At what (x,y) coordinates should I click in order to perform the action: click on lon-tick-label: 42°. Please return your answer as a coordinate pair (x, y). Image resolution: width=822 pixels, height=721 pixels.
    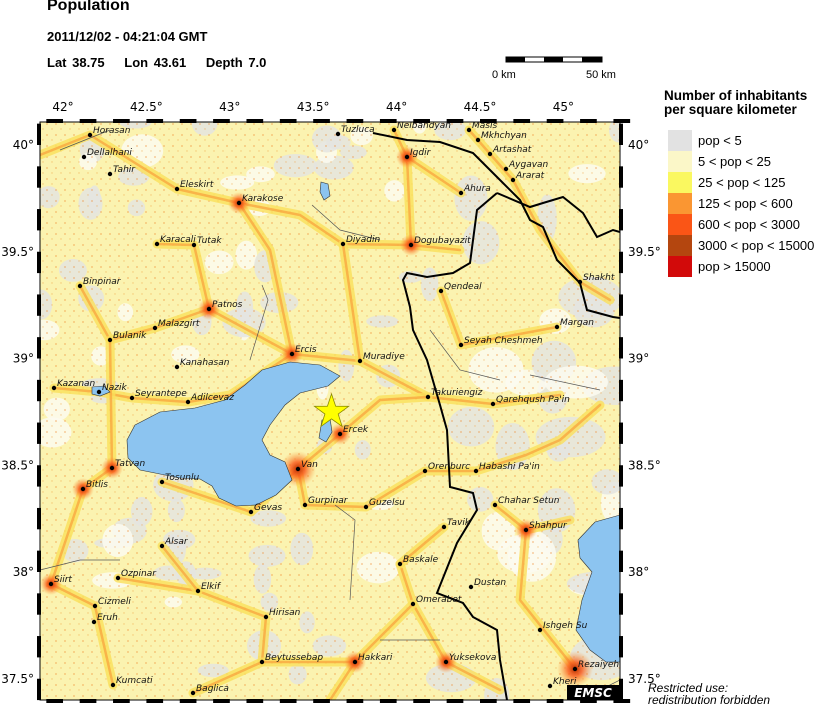
    Looking at the image, I should click on (62, 107).